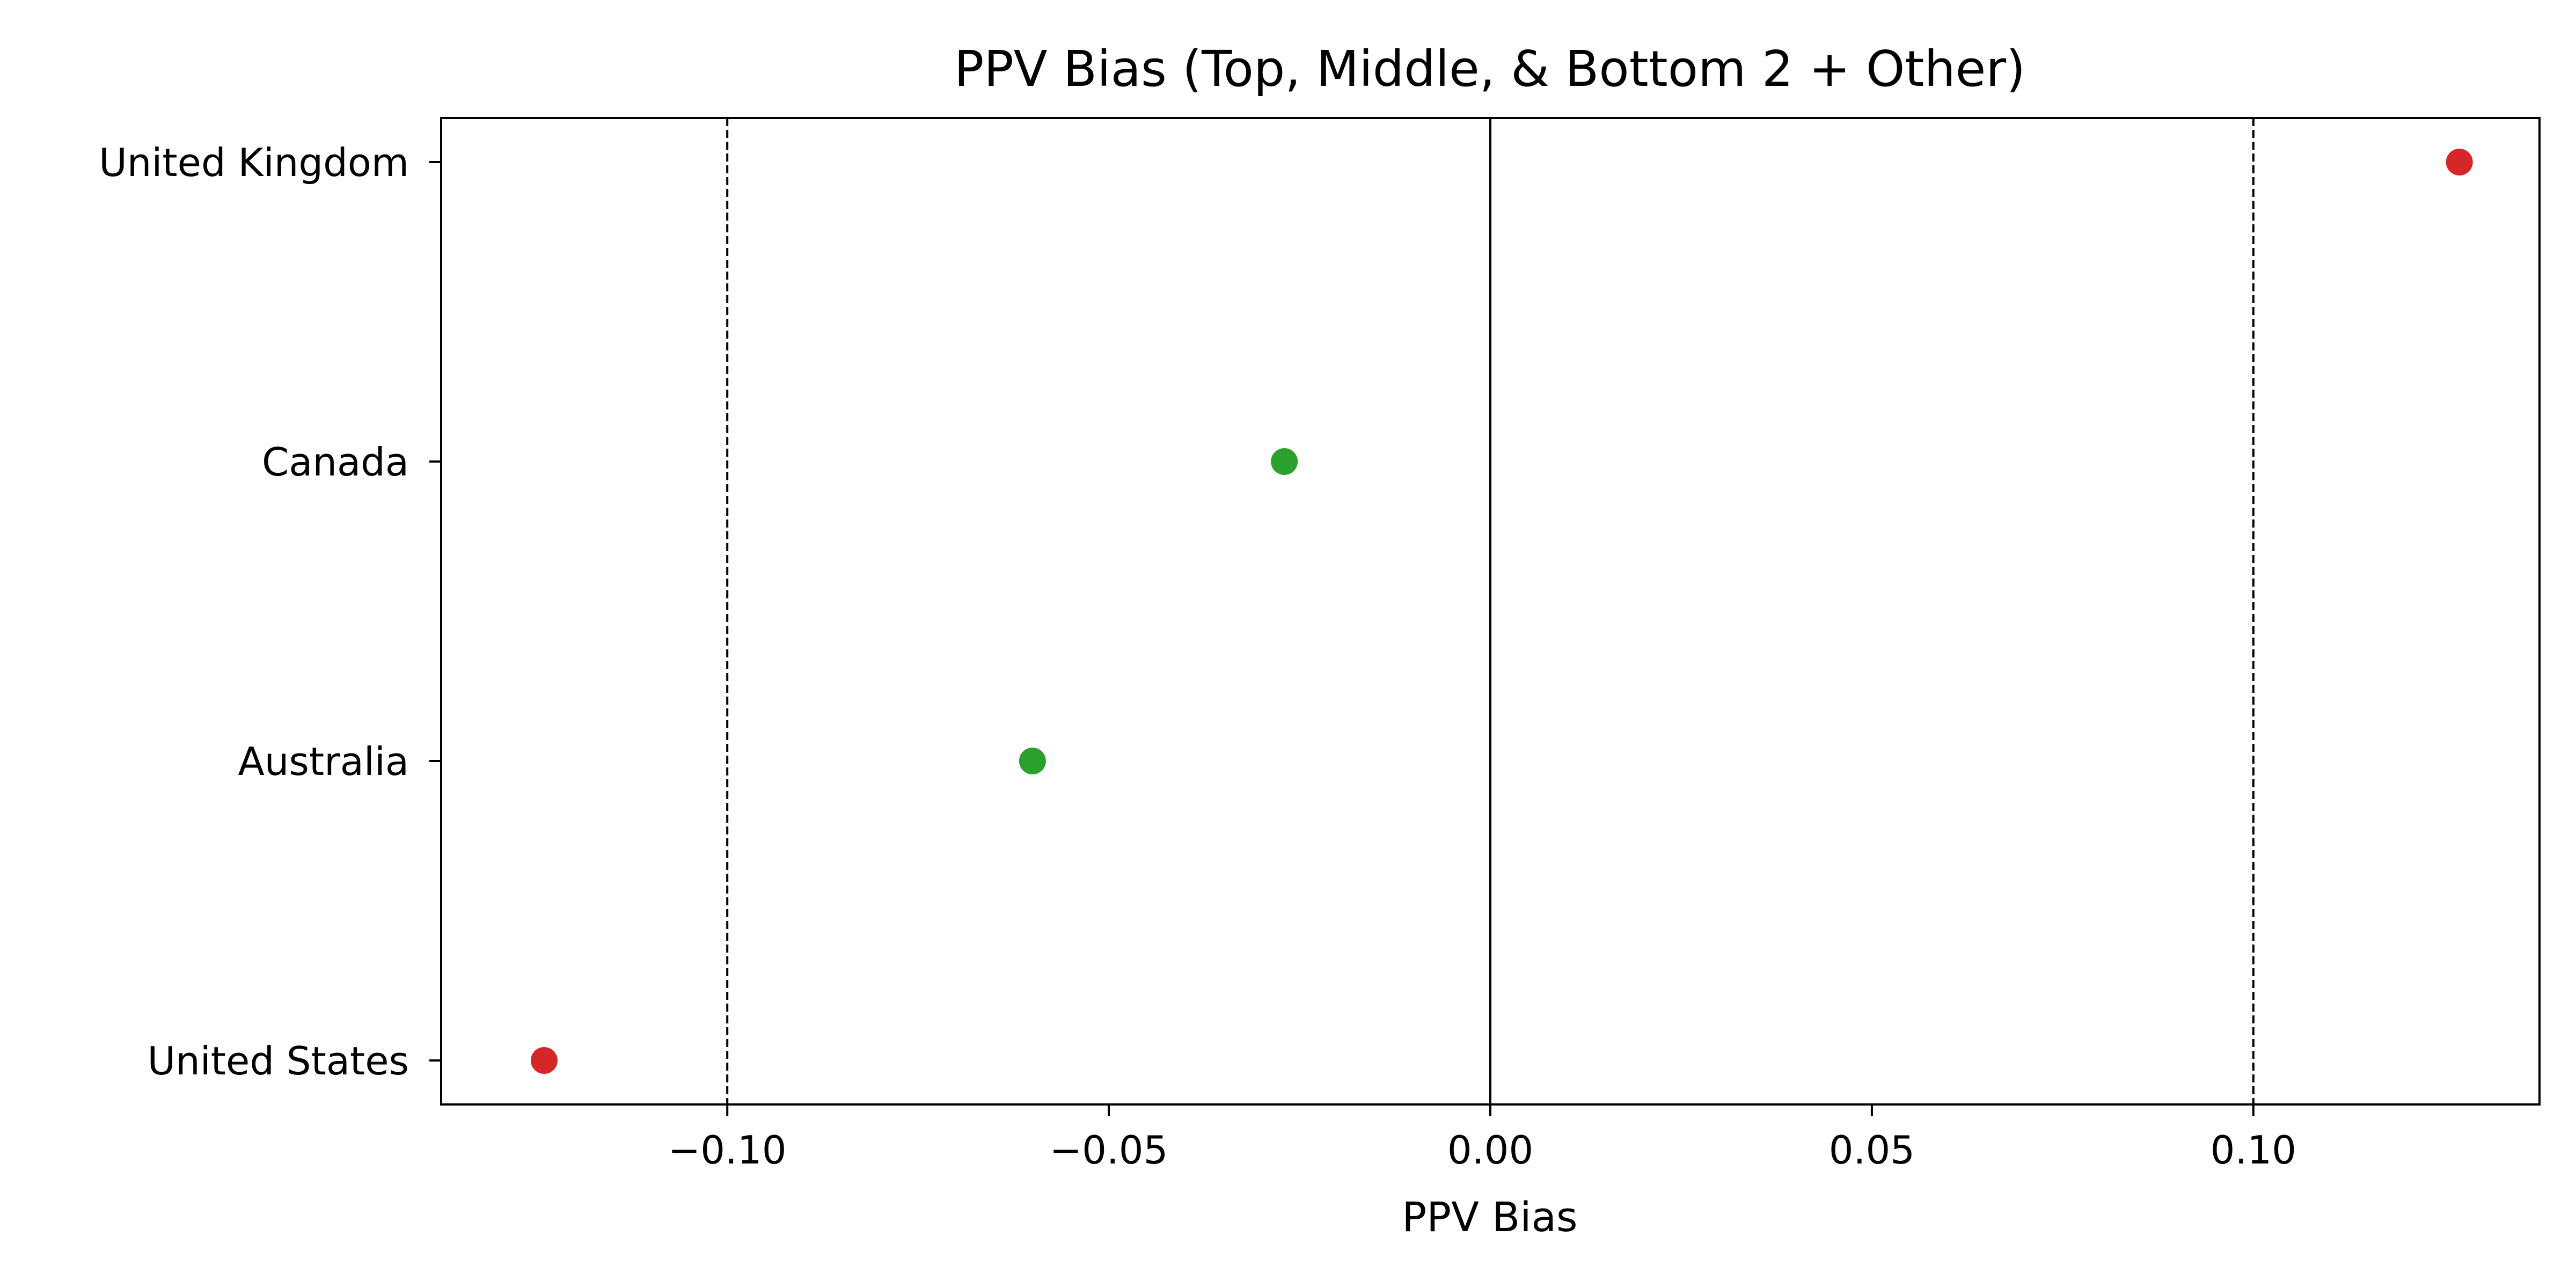  Describe the element at coordinates (254, 162) in the screenshot. I see `y-tick-label-0: United Kingdom` at that location.